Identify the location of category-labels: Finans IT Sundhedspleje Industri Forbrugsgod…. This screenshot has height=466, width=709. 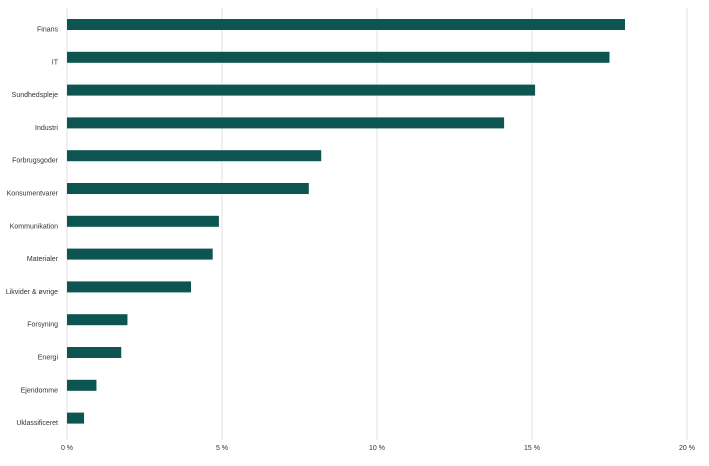
(32, 227).